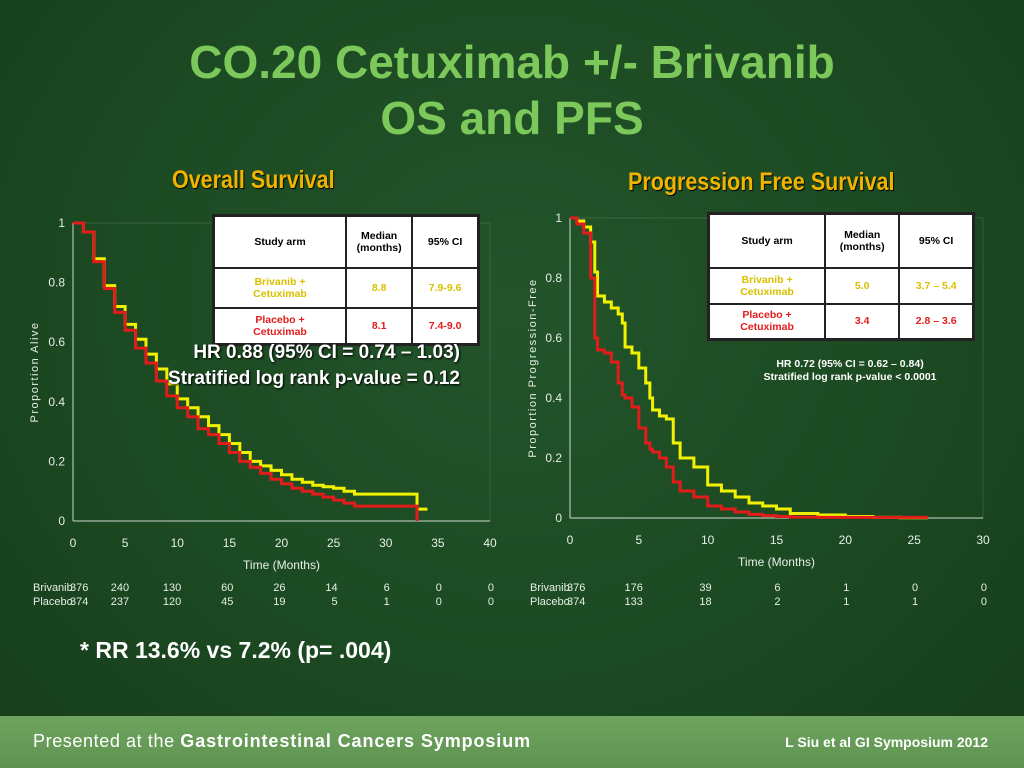 This screenshot has height=768, width=1024. I want to click on response-rate-note: * RR 13.6% vs 7.2% (p= .004), so click(236, 650).